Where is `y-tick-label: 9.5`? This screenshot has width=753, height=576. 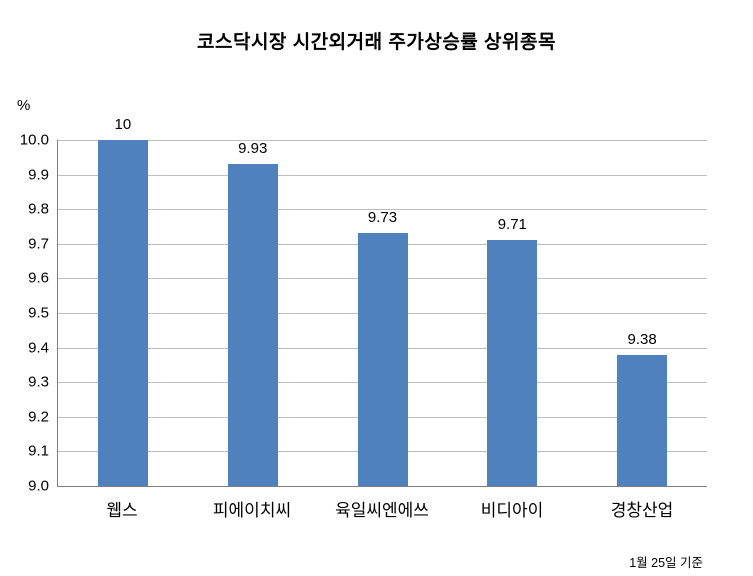 y-tick-label: 9.5 is located at coordinates (38, 313).